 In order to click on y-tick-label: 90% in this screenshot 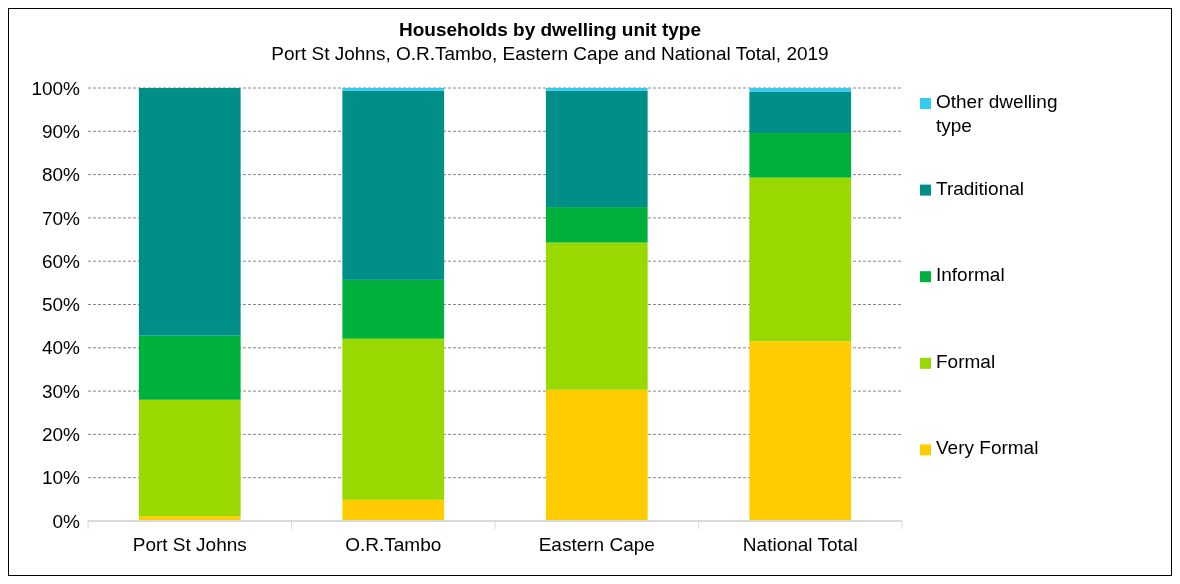, I will do `click(61, 131)`.